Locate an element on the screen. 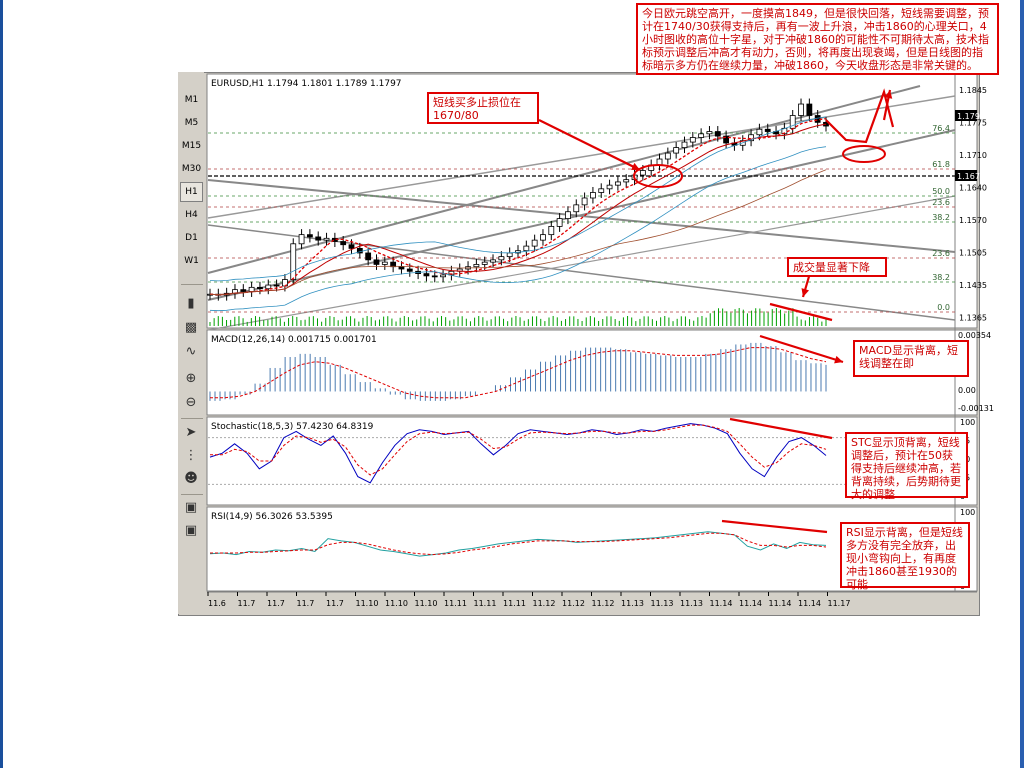 Image resolution: width=1024 pixels, height=768 pixels. annotation-macd: MACD显示背离，短线调整在即 is located at coordinates (911, 358).